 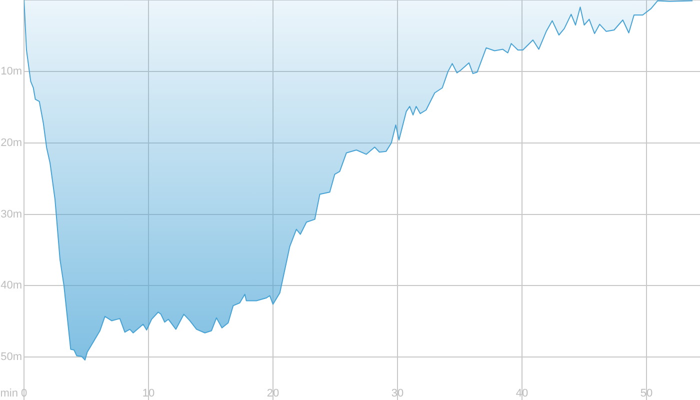 I want to click on x-tick-label: 20, so click(x=273, y=394).